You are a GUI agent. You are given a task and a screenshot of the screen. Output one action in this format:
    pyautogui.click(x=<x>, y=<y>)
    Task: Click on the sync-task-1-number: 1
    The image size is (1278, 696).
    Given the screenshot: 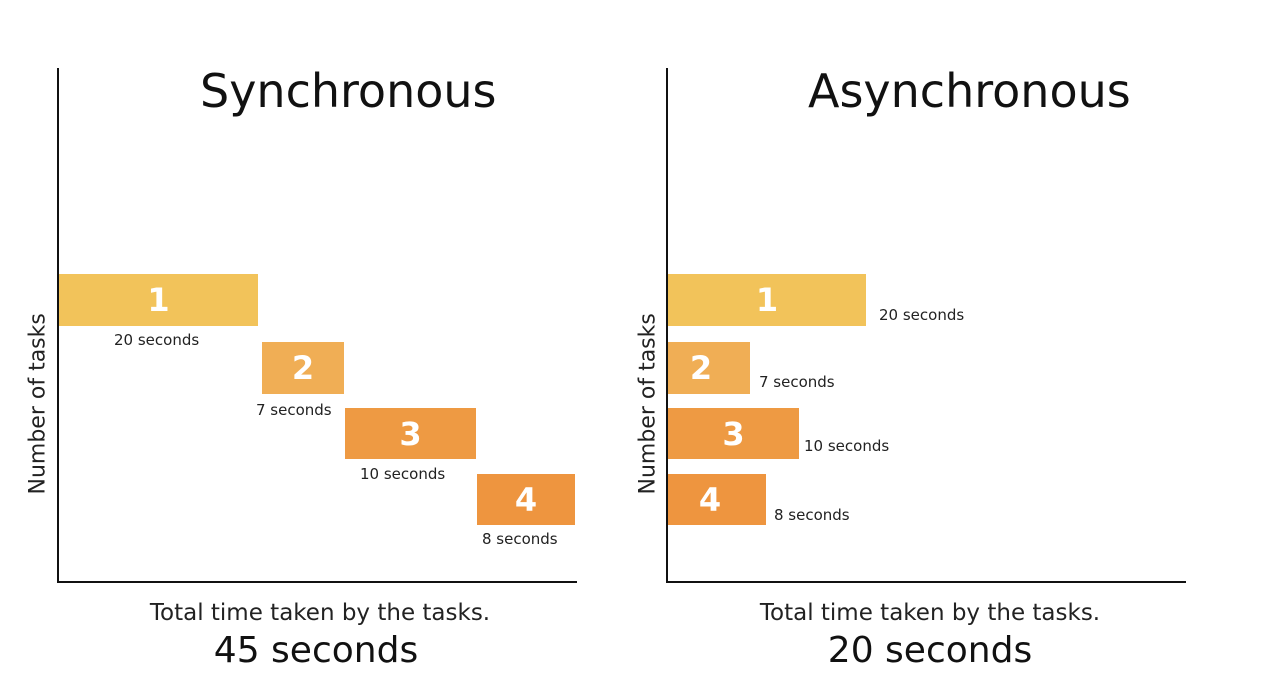 What is the action you would take?
    pyautogui.click(x=158, y=300)
    